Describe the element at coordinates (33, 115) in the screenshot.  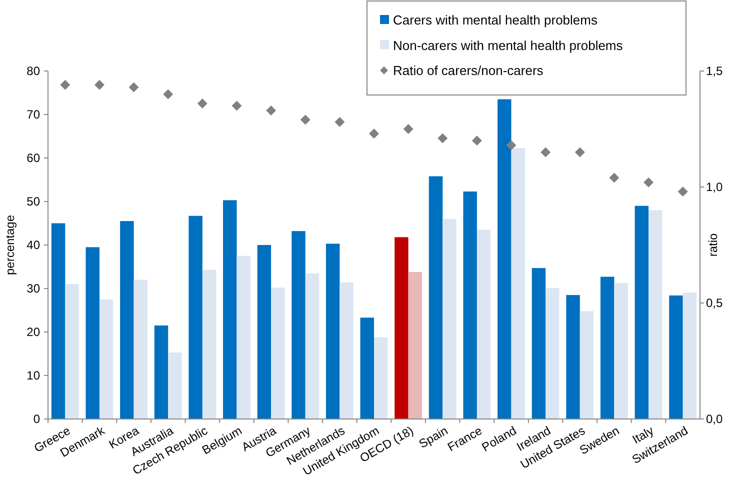
I see `y-tick-label: 70` at that location.